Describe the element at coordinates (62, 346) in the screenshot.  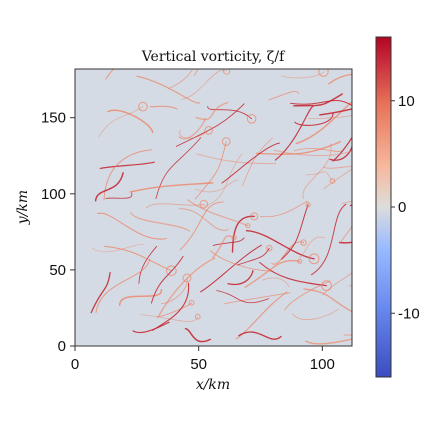
I see `y-tick-label: 0` at that location.